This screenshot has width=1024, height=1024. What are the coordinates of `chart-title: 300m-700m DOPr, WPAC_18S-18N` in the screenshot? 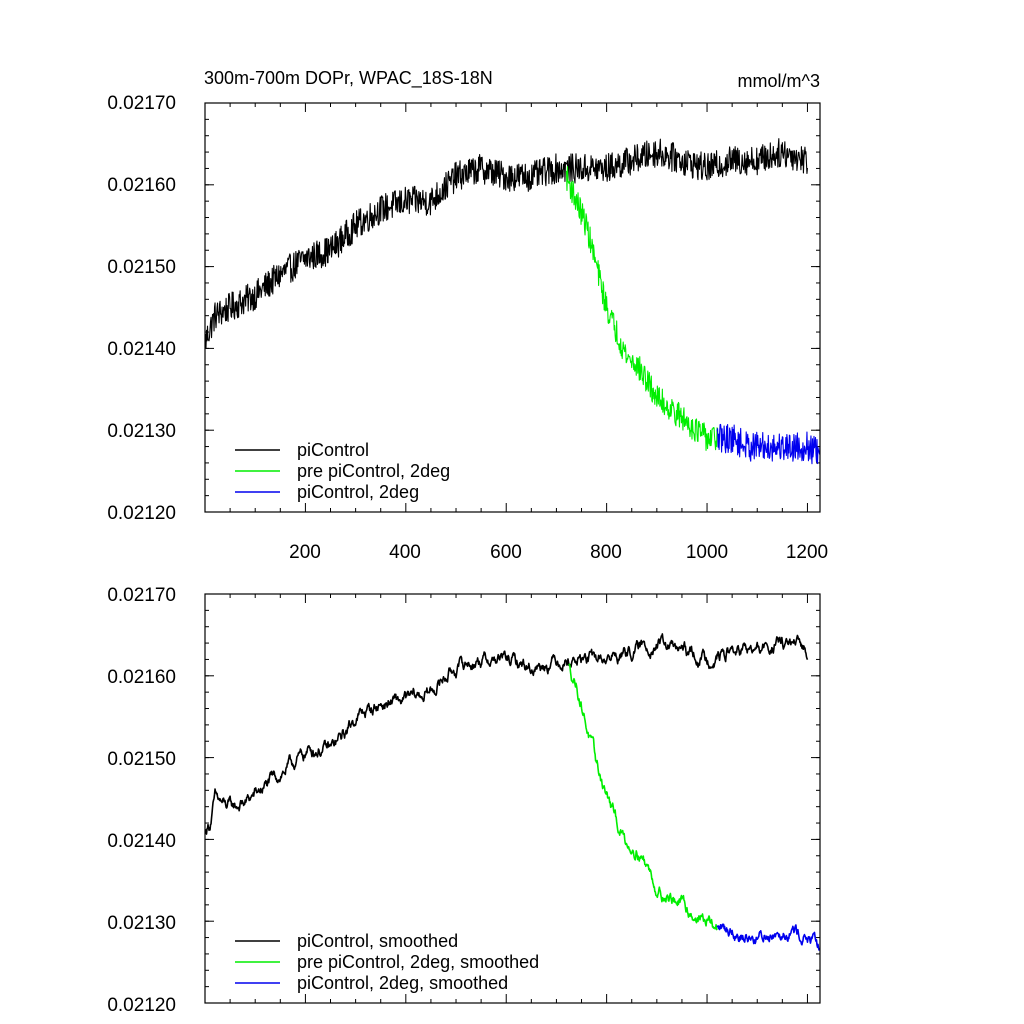 It's located at (348, 78).